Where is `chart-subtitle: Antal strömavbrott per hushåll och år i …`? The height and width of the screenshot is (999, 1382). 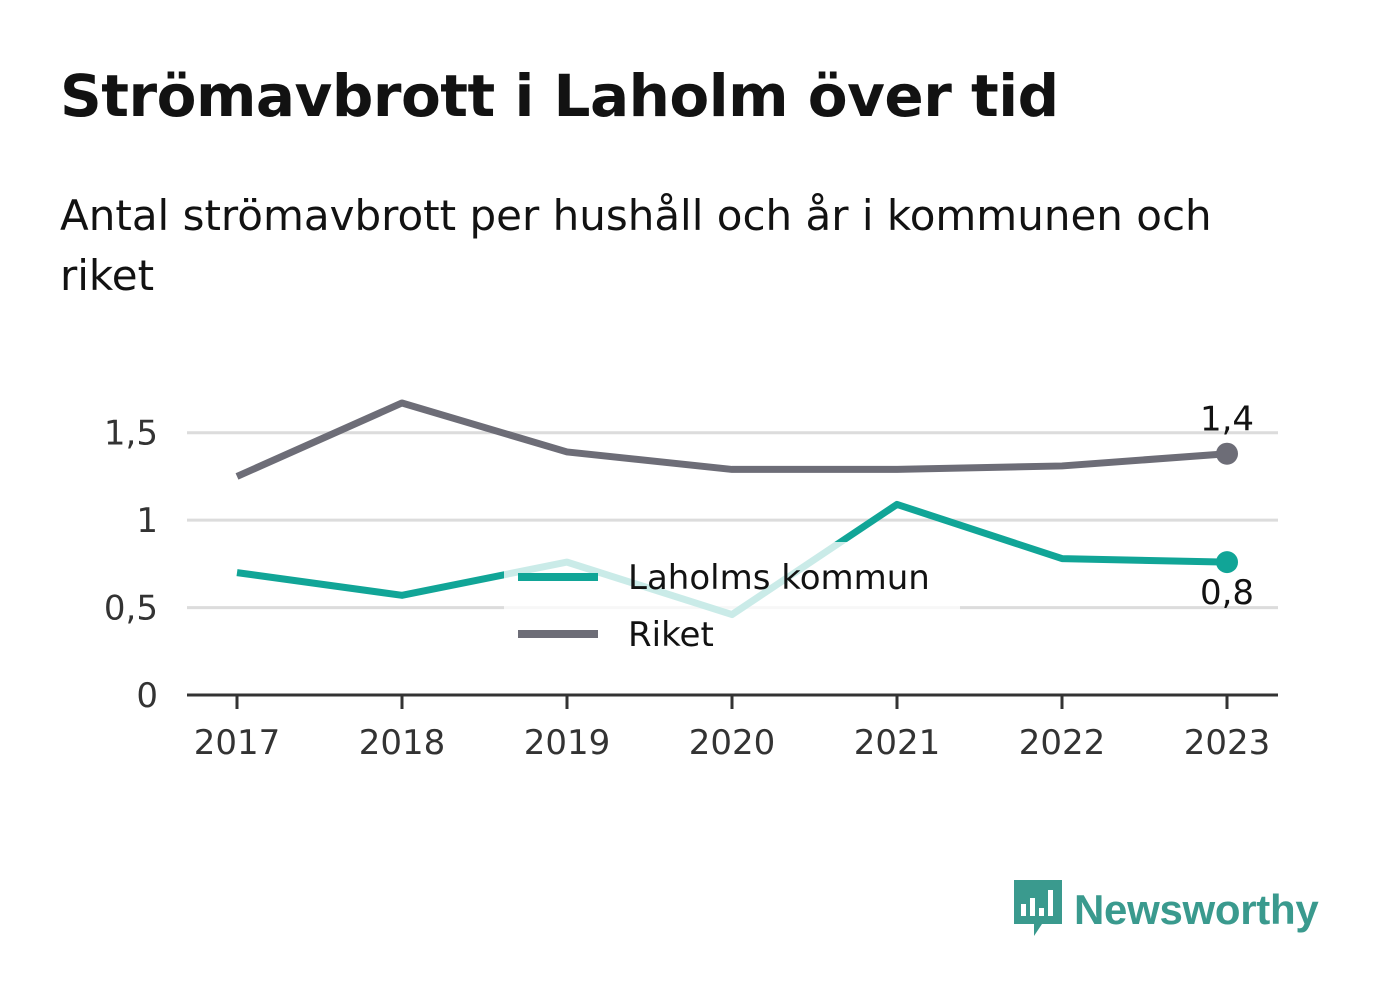
chart-subtitle: Antal strömavbrott per hushåll och år i … is located at coordinates (636, 245).